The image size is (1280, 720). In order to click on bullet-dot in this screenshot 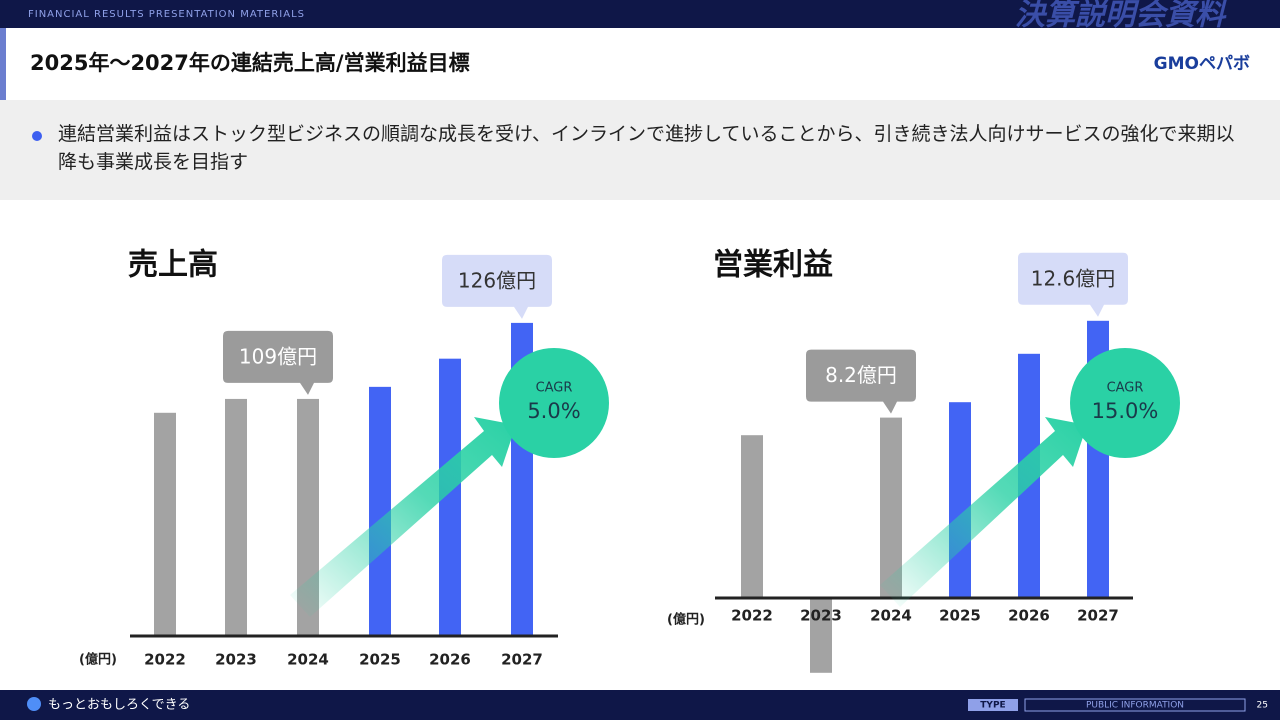, I will do `click(37, 136)`.